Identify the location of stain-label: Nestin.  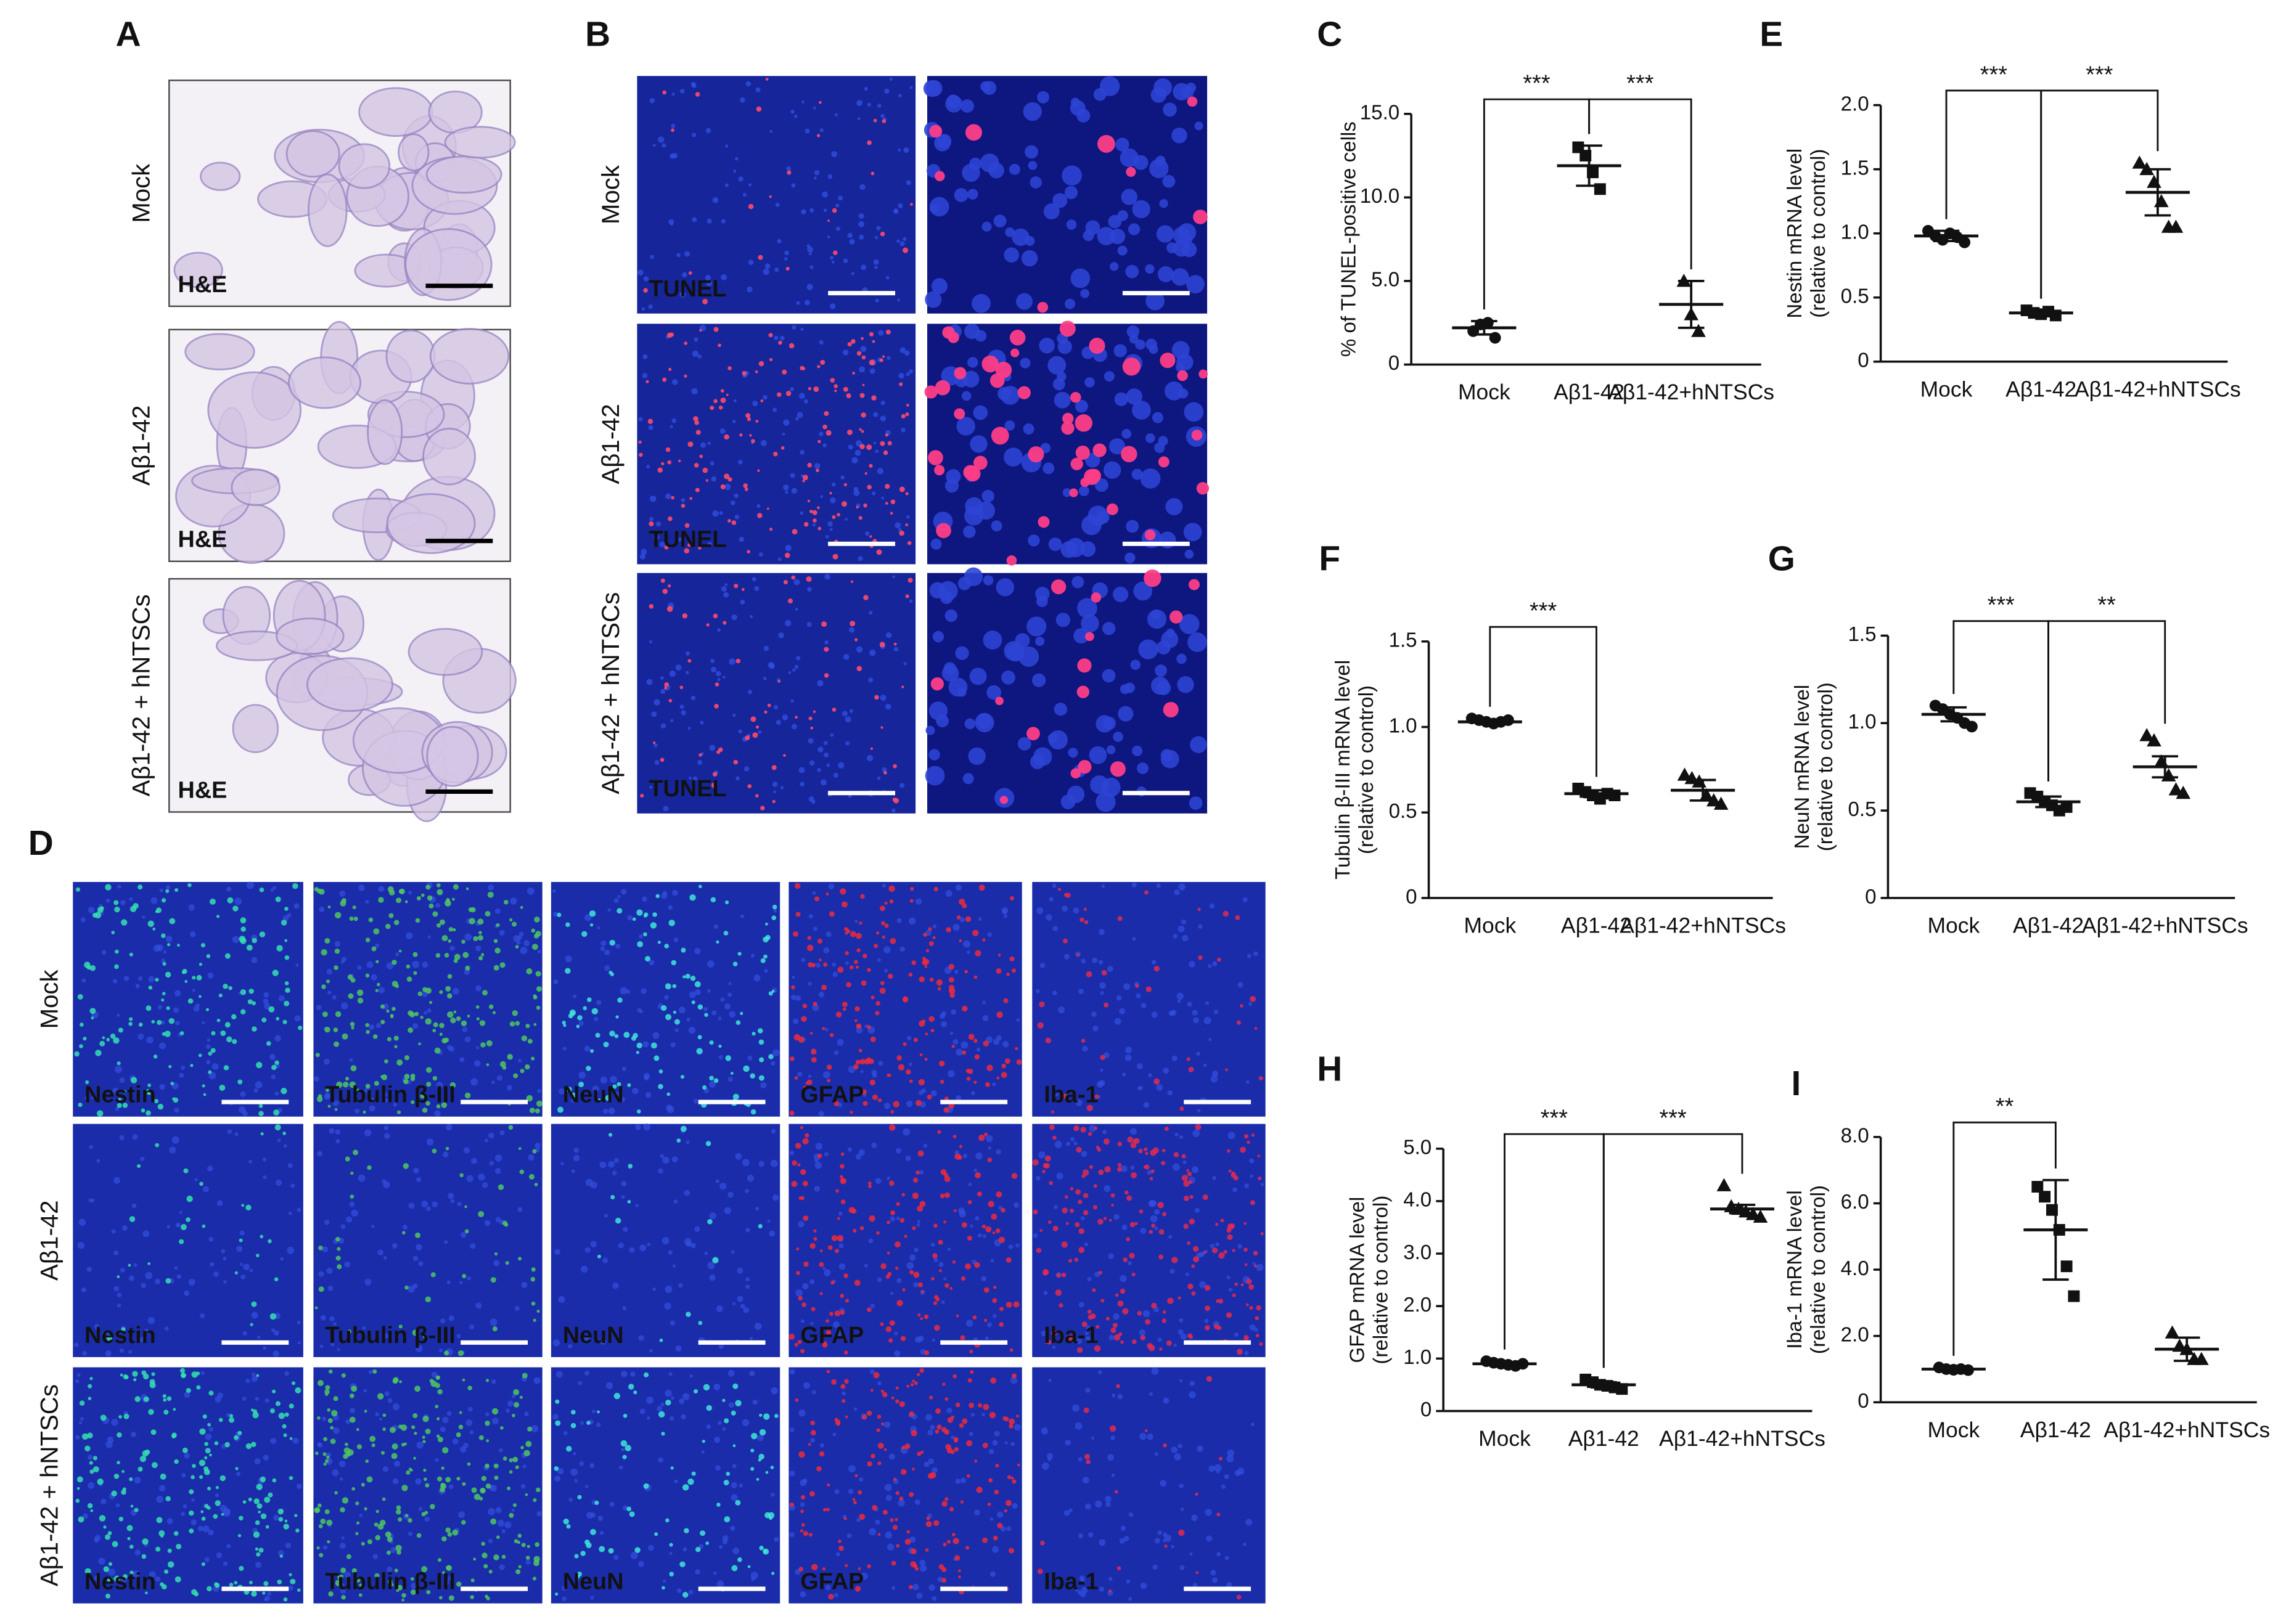
(120, 1336).